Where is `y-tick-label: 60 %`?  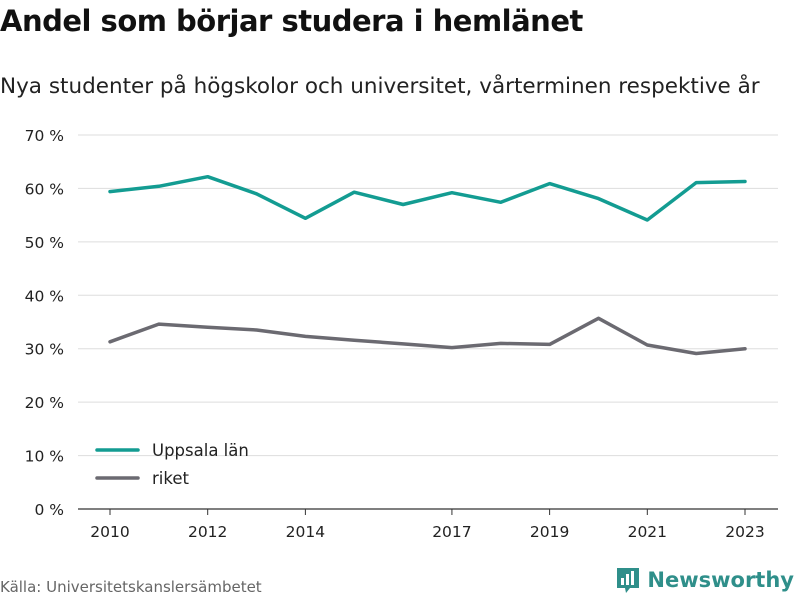 y-tick-label: 60 % is located at coordinates (44, 189).